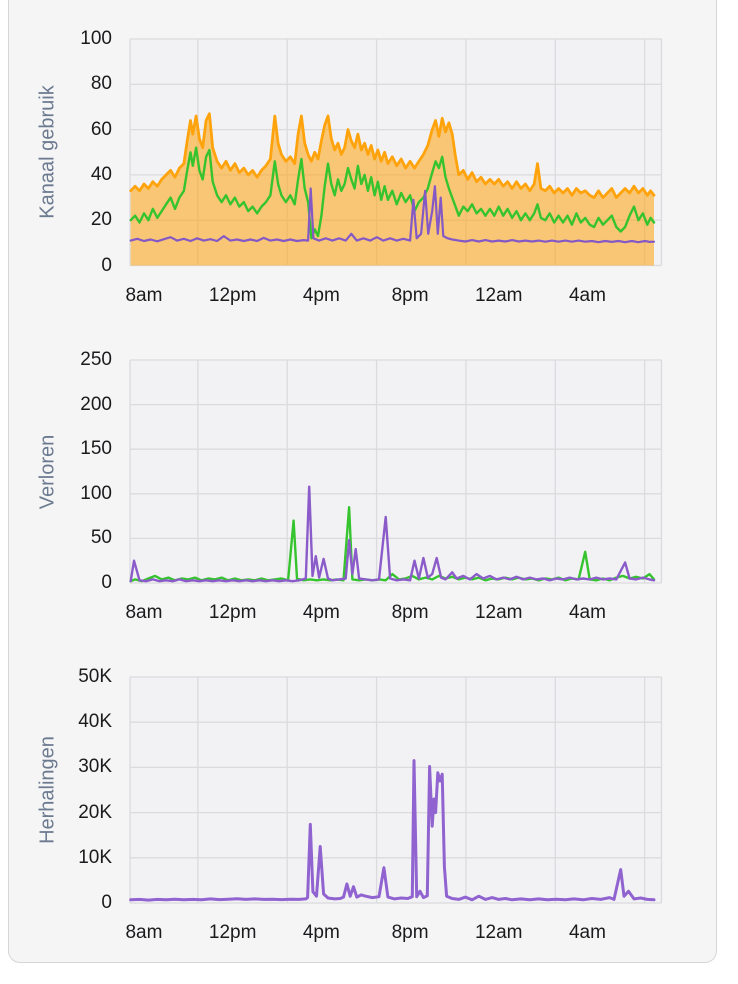  Describe the element at coordinates (101, 538) in the screenshot. I see `y-tick-label: 50` at that location.